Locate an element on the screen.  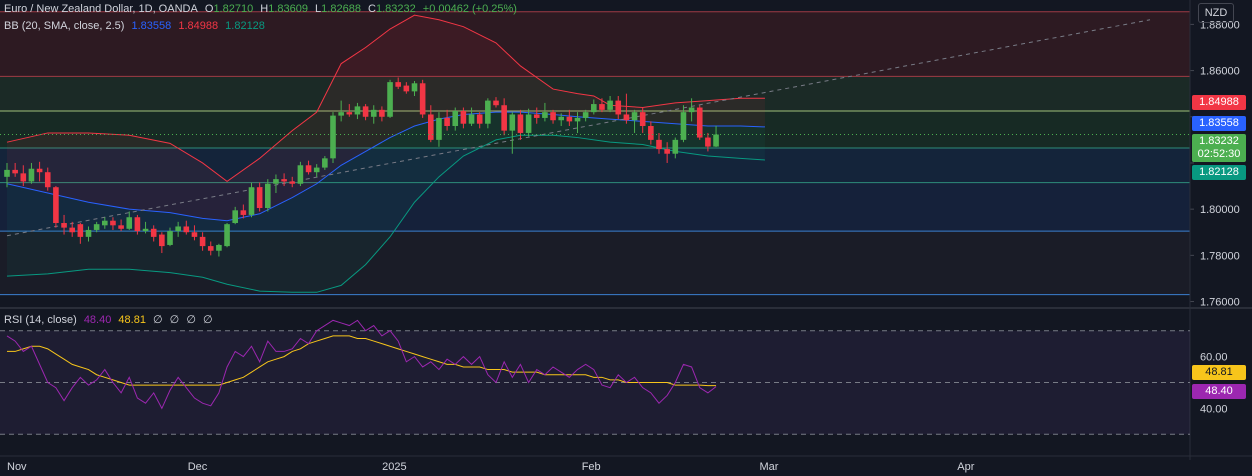
rsi-legend: RSI (14, close) 48.40 48.81 ∅ ∅ ∅ ∅ is located at coordinates (110, 319).